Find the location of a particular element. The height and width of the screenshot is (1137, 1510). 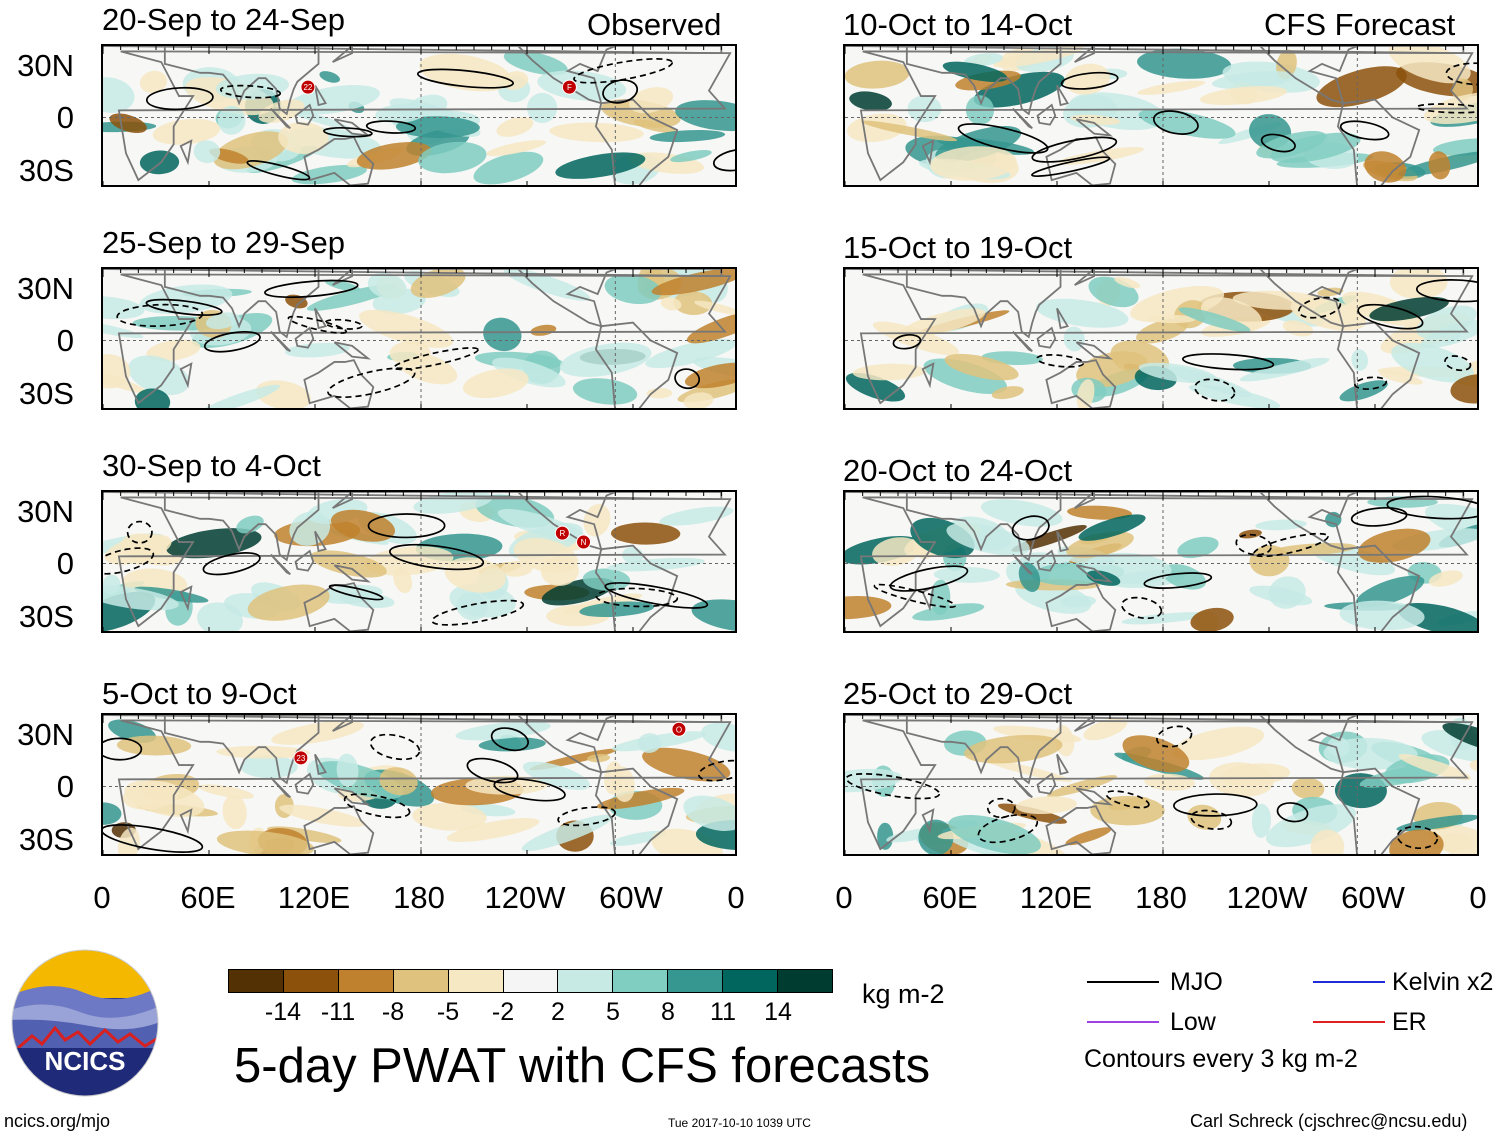

legend-label-low: Low is located at coordinates (1193, 1022).